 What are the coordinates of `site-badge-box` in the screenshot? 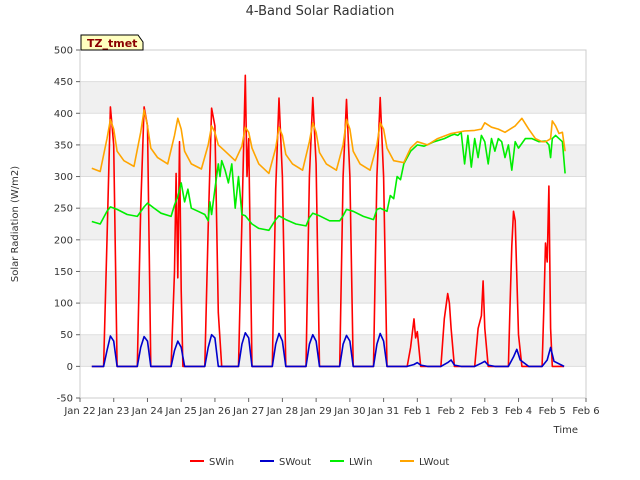 It's located at (112, 42).